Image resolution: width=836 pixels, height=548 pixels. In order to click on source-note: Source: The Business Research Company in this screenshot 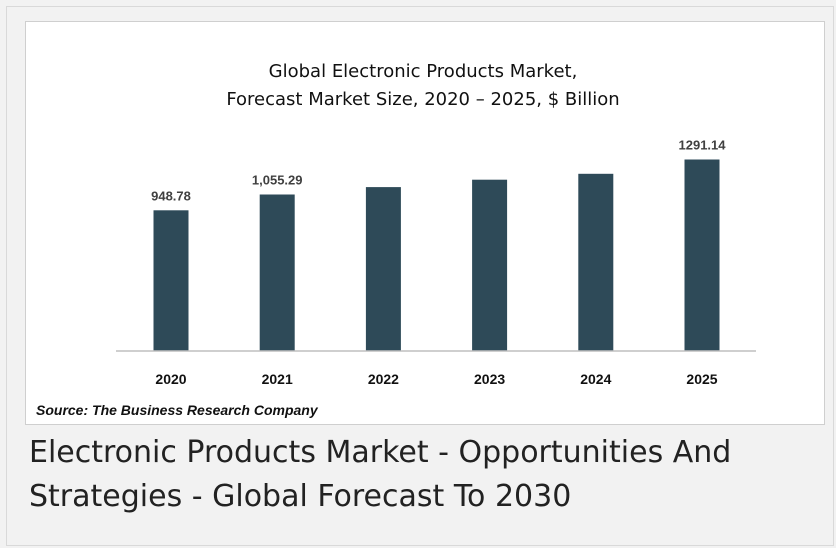, I will do `click(177, 410)`.